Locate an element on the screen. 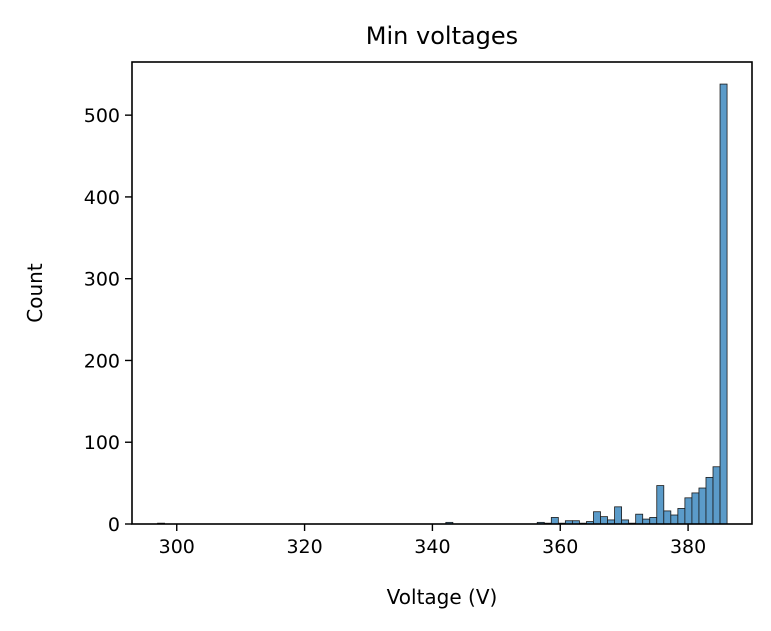 This screenshot has height=631, width=771. y-tick-label: 400 is located at coordinates (102, 198).